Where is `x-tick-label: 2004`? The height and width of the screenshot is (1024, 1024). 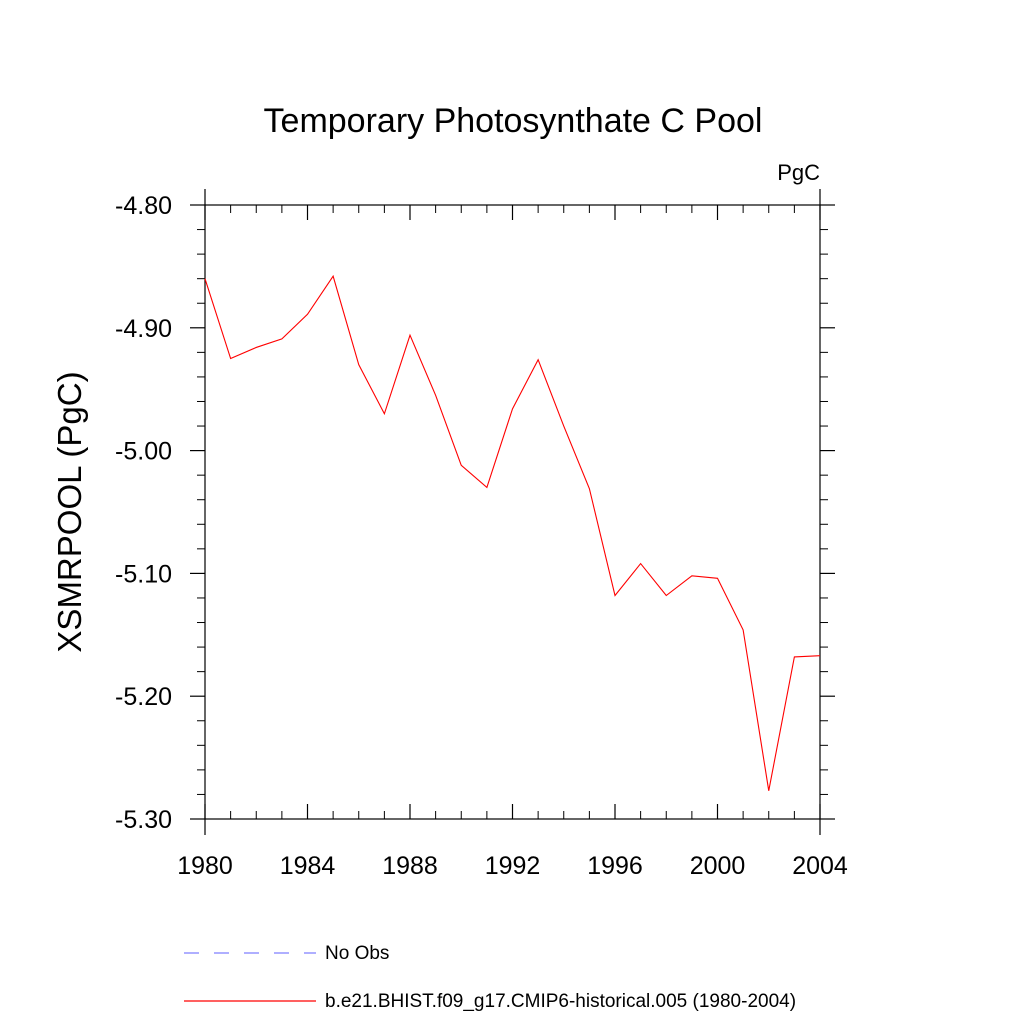
x-tick-label: 2004 is located at coordinates (820, 866).